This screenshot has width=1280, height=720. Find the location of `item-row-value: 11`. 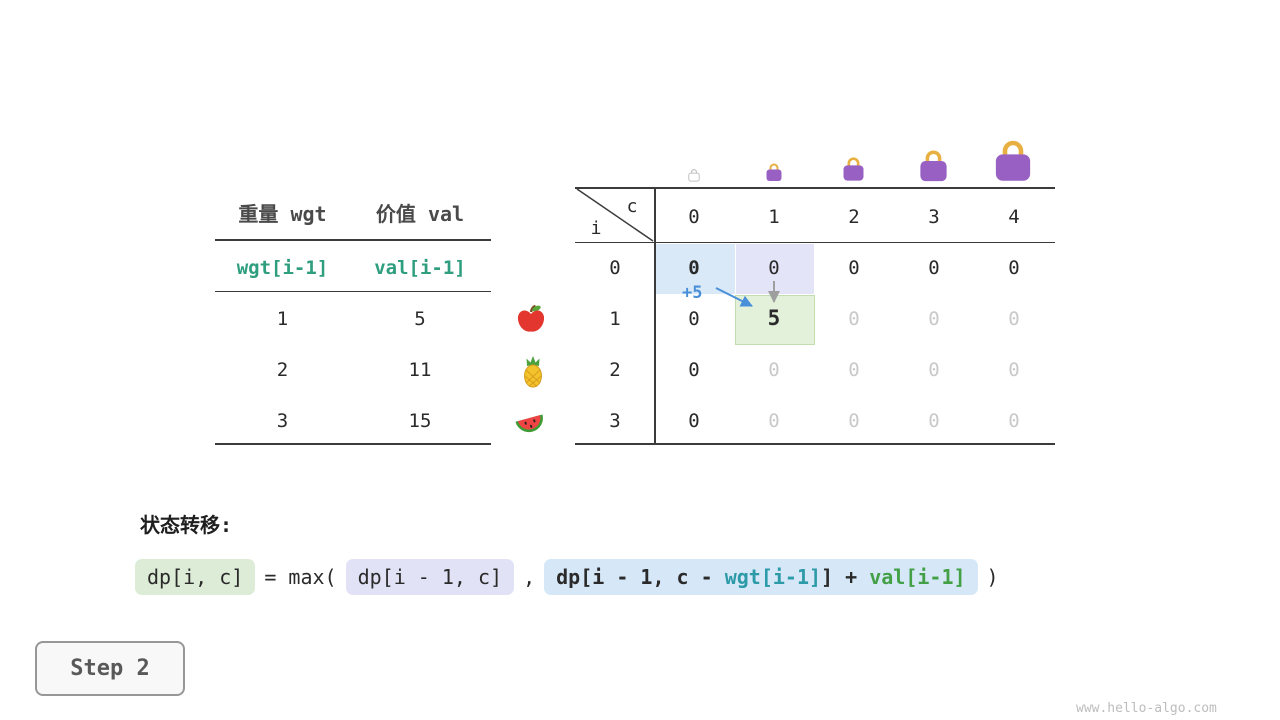

item-row-value: 11 is located at coordinates (420, 370).